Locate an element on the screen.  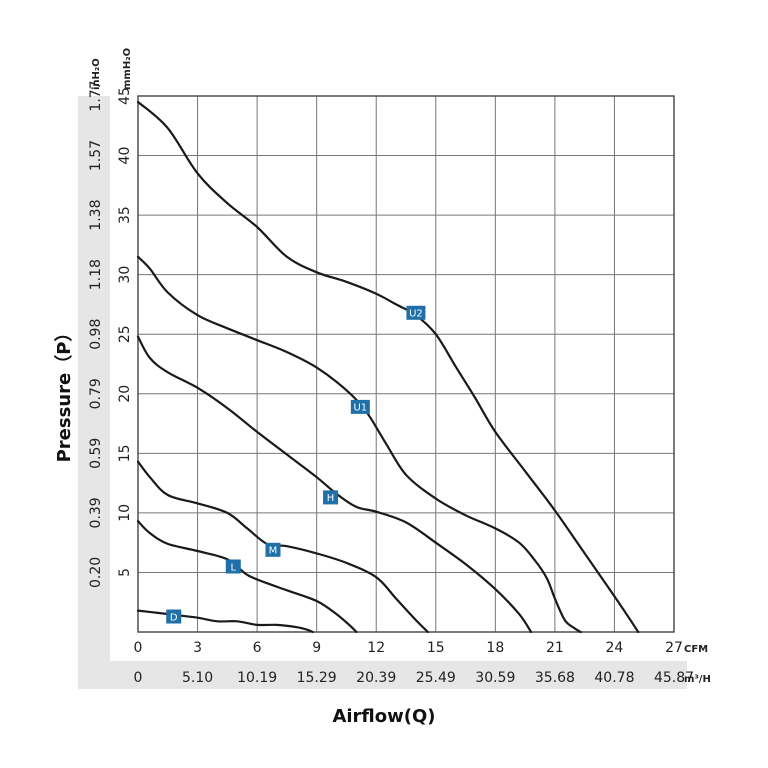
x-tick-label-secondary: 45.87 is located at coordinates (674, 678).